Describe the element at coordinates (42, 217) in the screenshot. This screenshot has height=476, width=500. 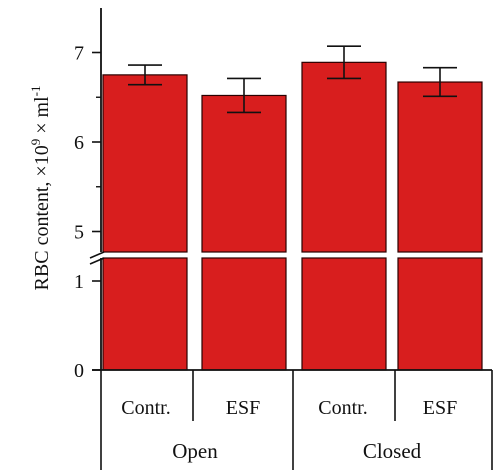
I see `y-axis-title-main: RBC content, ×10` at that location.